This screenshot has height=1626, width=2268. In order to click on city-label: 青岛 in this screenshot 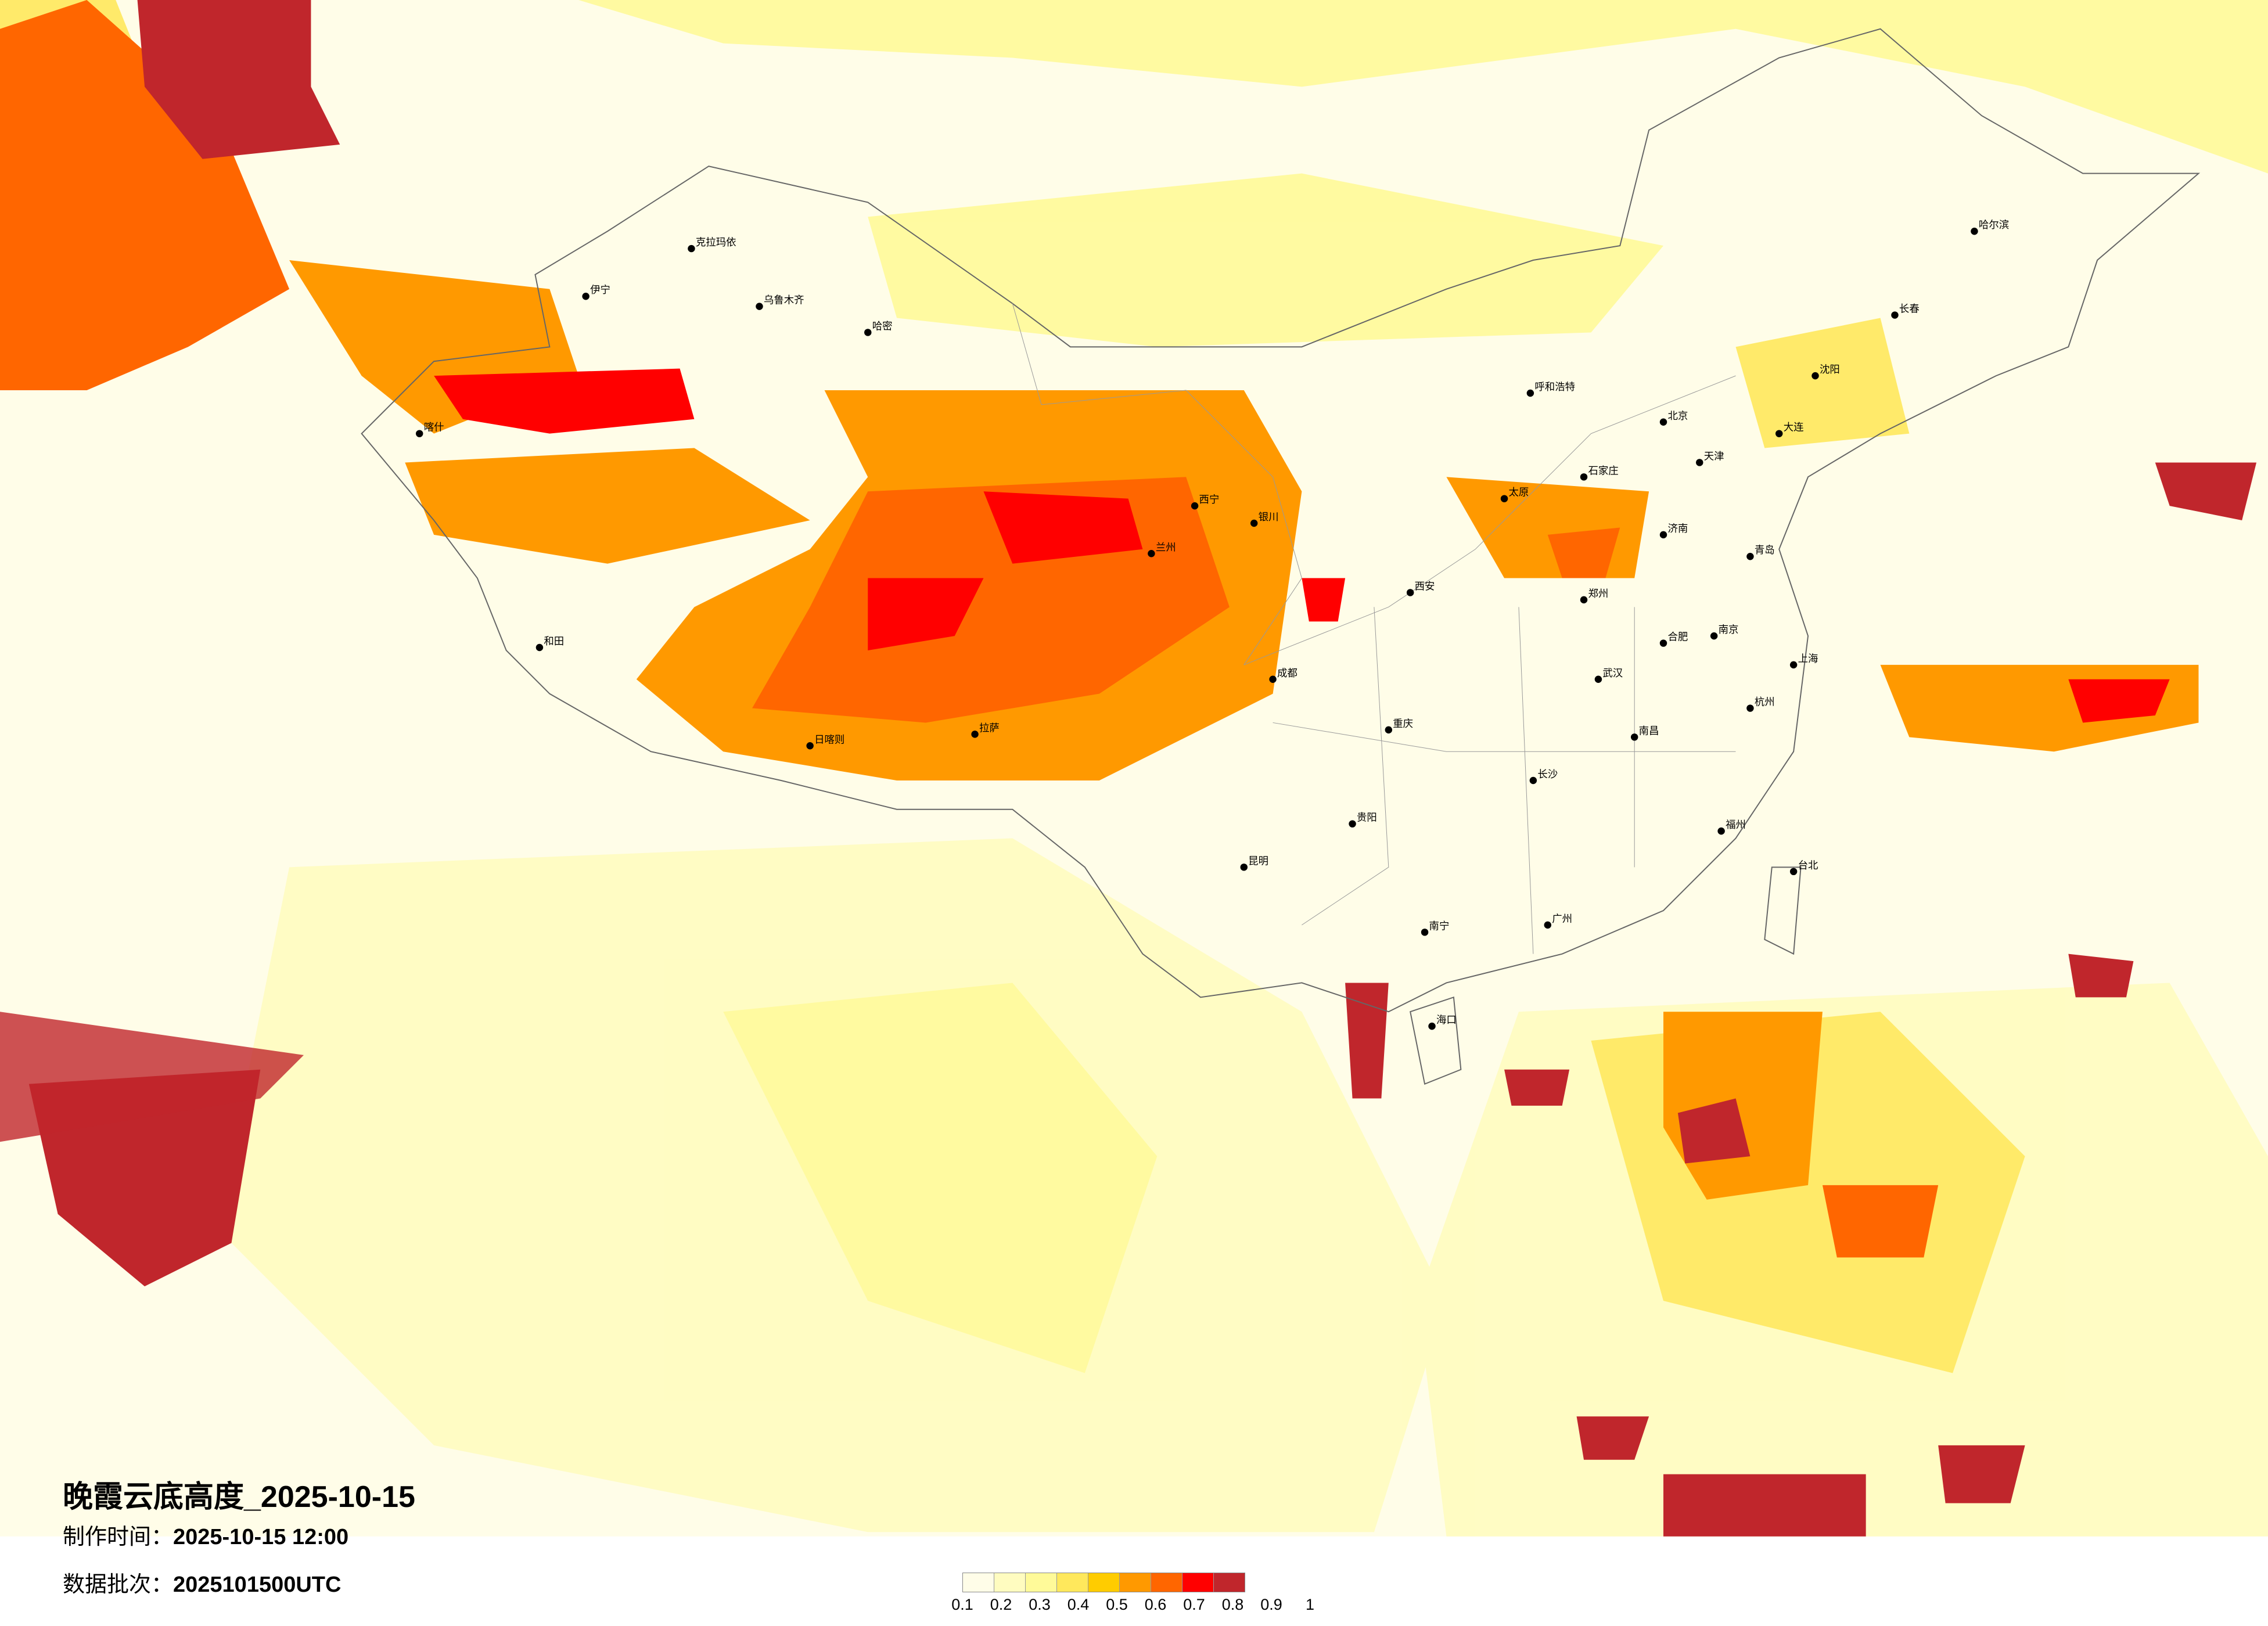, I will do `click(1765, 550)`.